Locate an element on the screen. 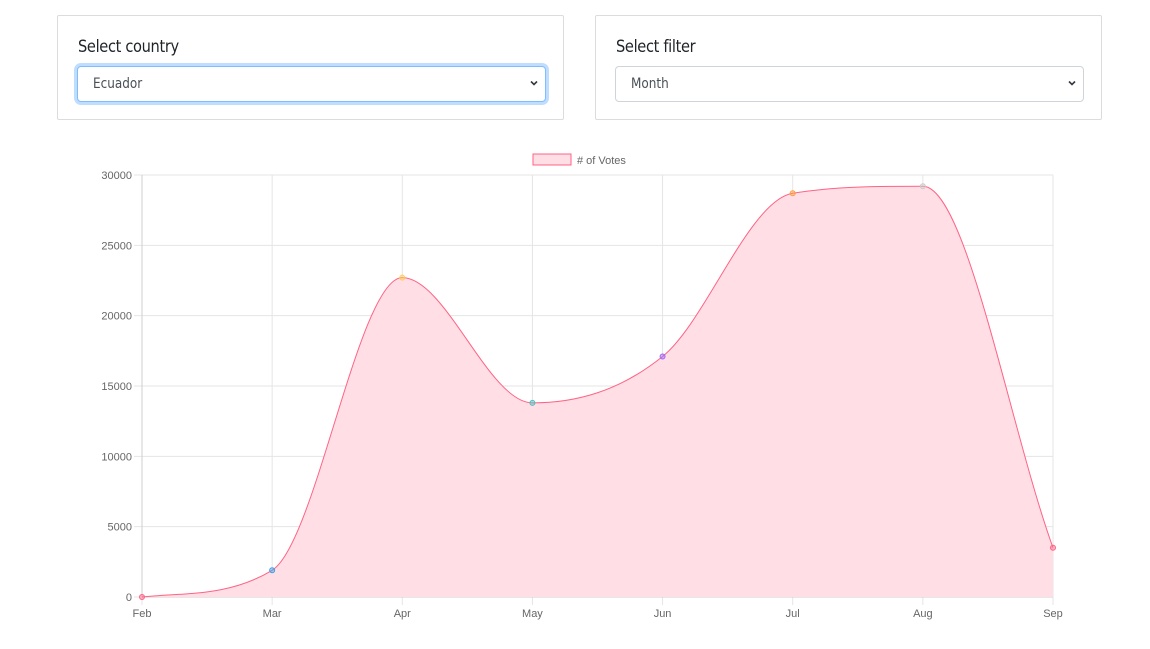 The width and height of the screenshot is (1150, 649). y-tick-label: 5000 is located at coordinates (120, 528).